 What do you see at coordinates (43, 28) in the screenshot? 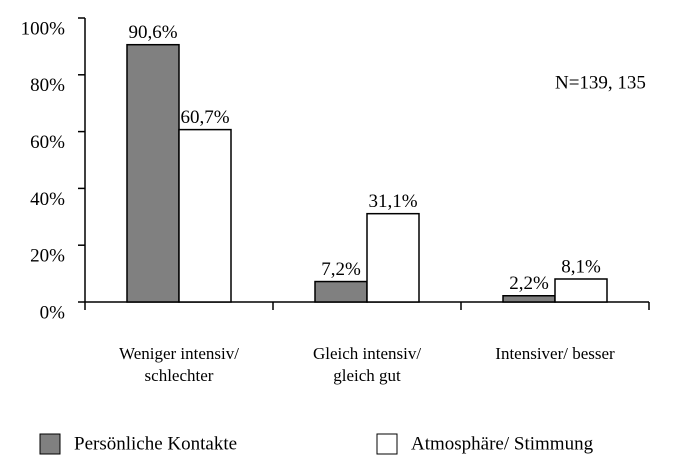
I see `y-tick-label: 100%` at bounding box center [43, 28].